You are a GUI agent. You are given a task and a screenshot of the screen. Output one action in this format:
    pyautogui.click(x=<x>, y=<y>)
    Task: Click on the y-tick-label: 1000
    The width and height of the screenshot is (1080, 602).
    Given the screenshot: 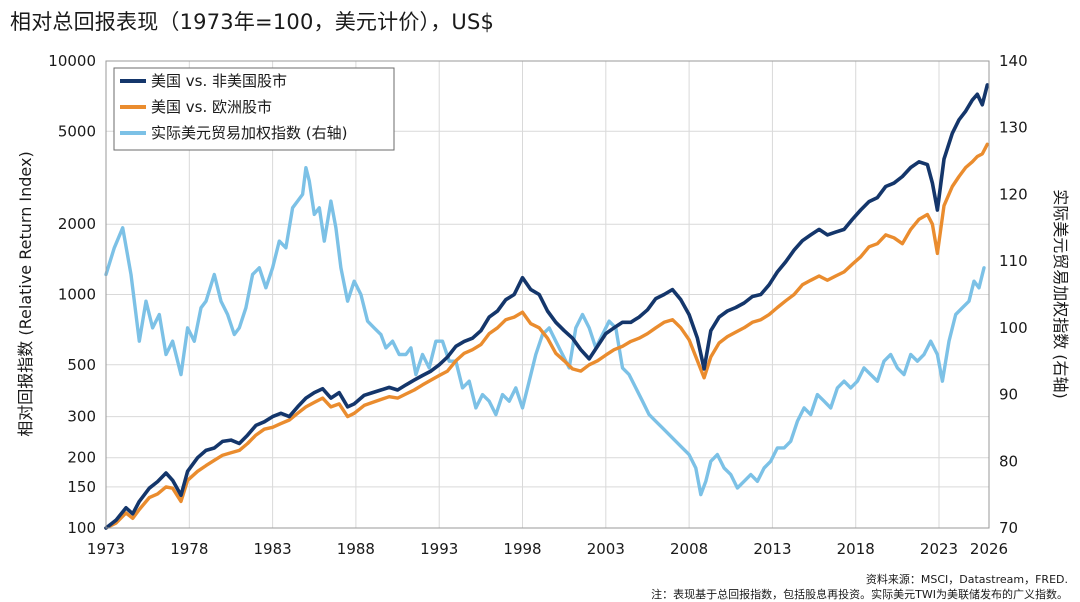 What is the action you would take?
    pyautogui.click(x=77, y=295)
    